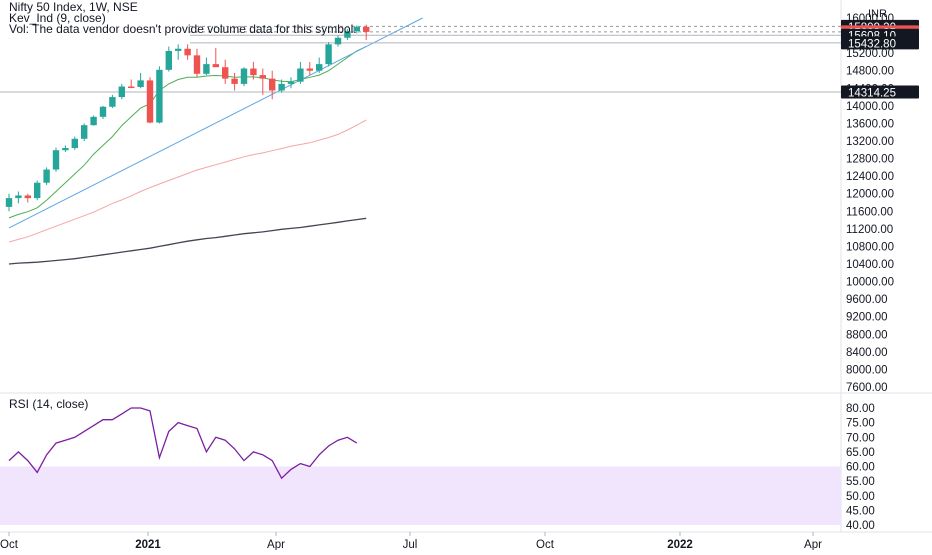 This screenshot has height=555, width=932. I want to click on price-tick-label: 8000.00, so click(867, 370).